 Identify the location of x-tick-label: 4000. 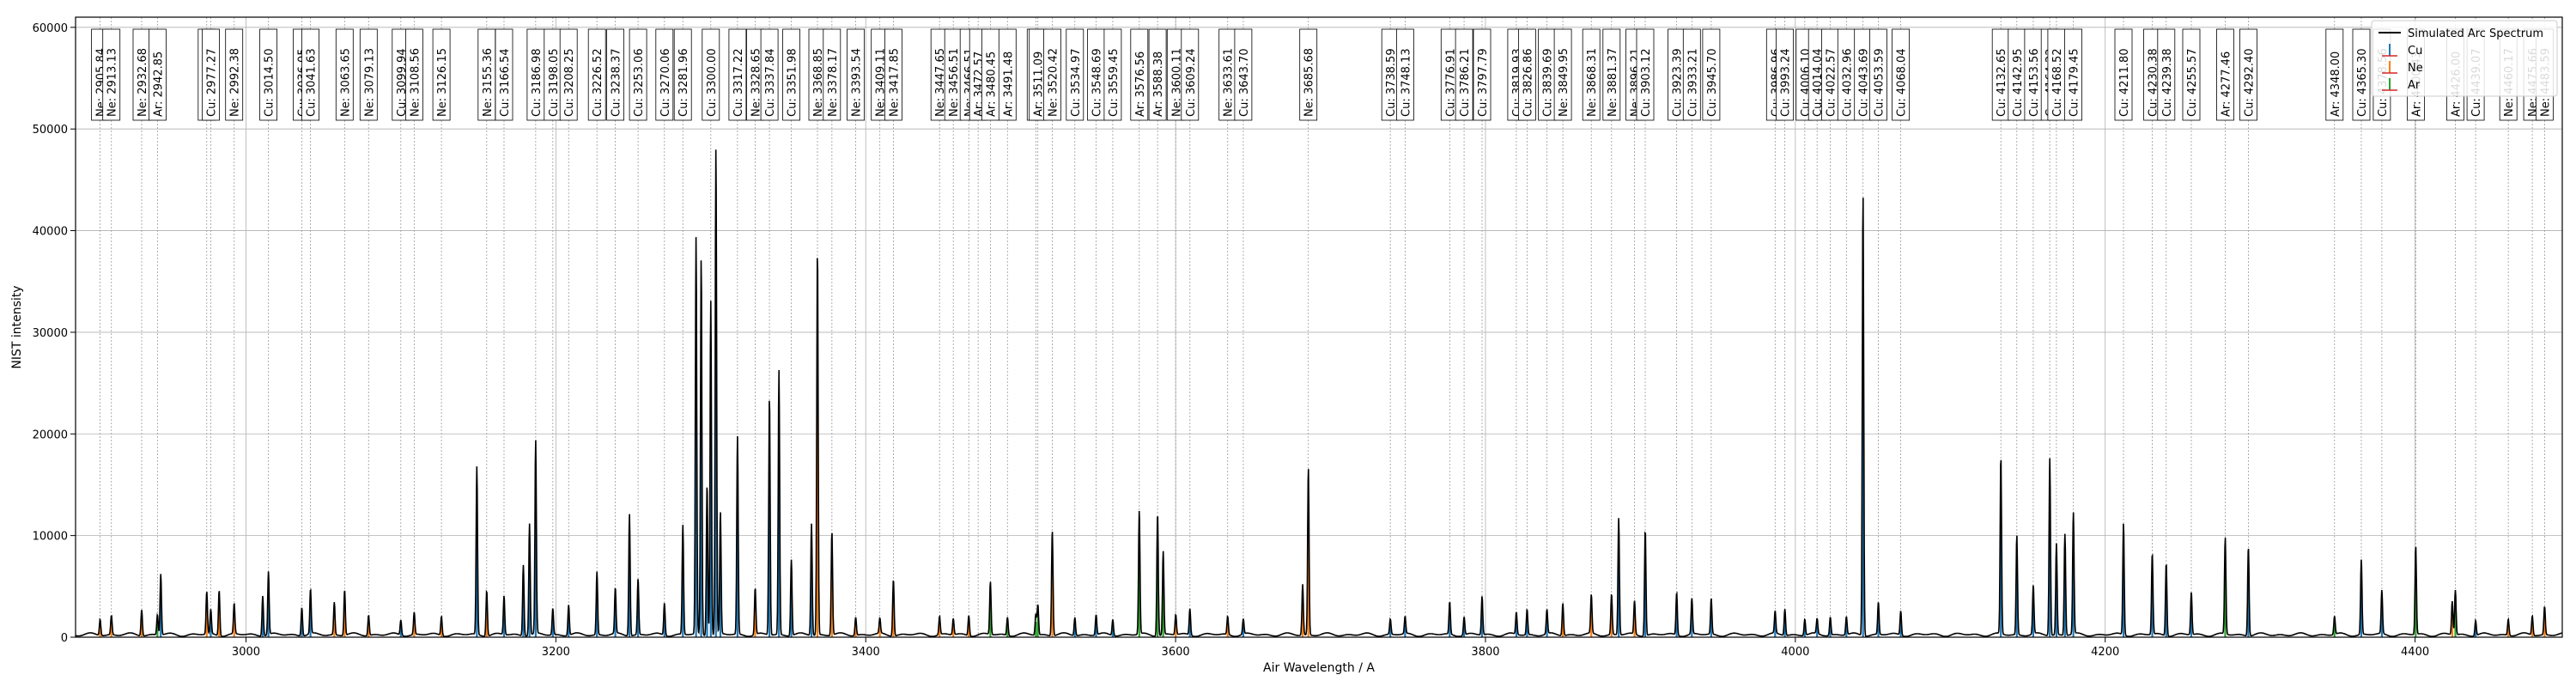
(1795, 652).